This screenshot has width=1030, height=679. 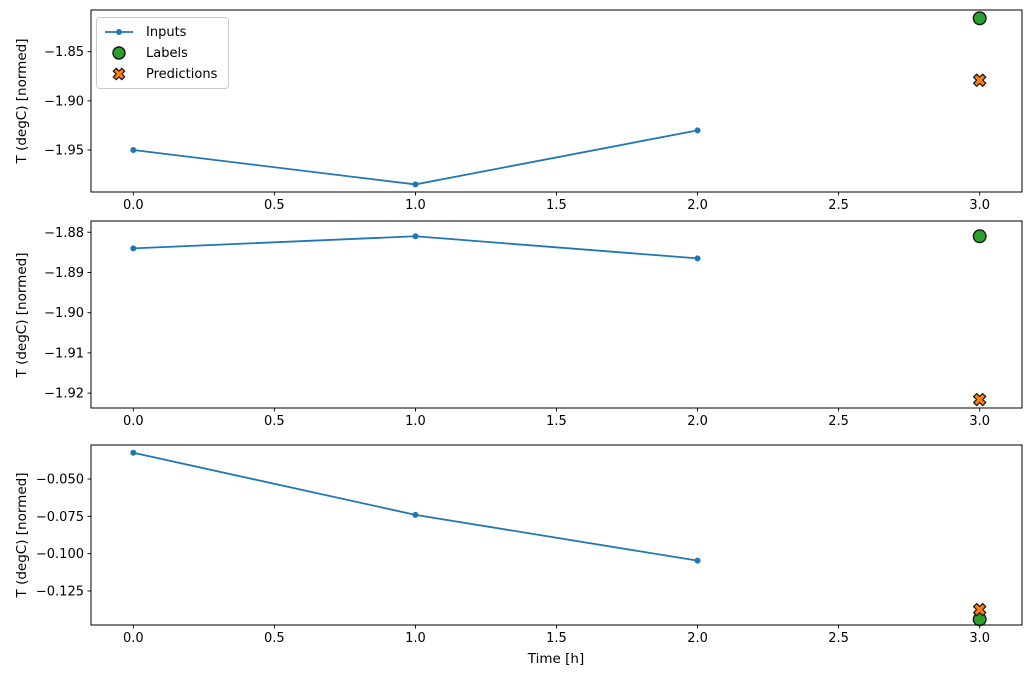 I want to click on y-tick-label: −1.92, so click(x=64, y=394).